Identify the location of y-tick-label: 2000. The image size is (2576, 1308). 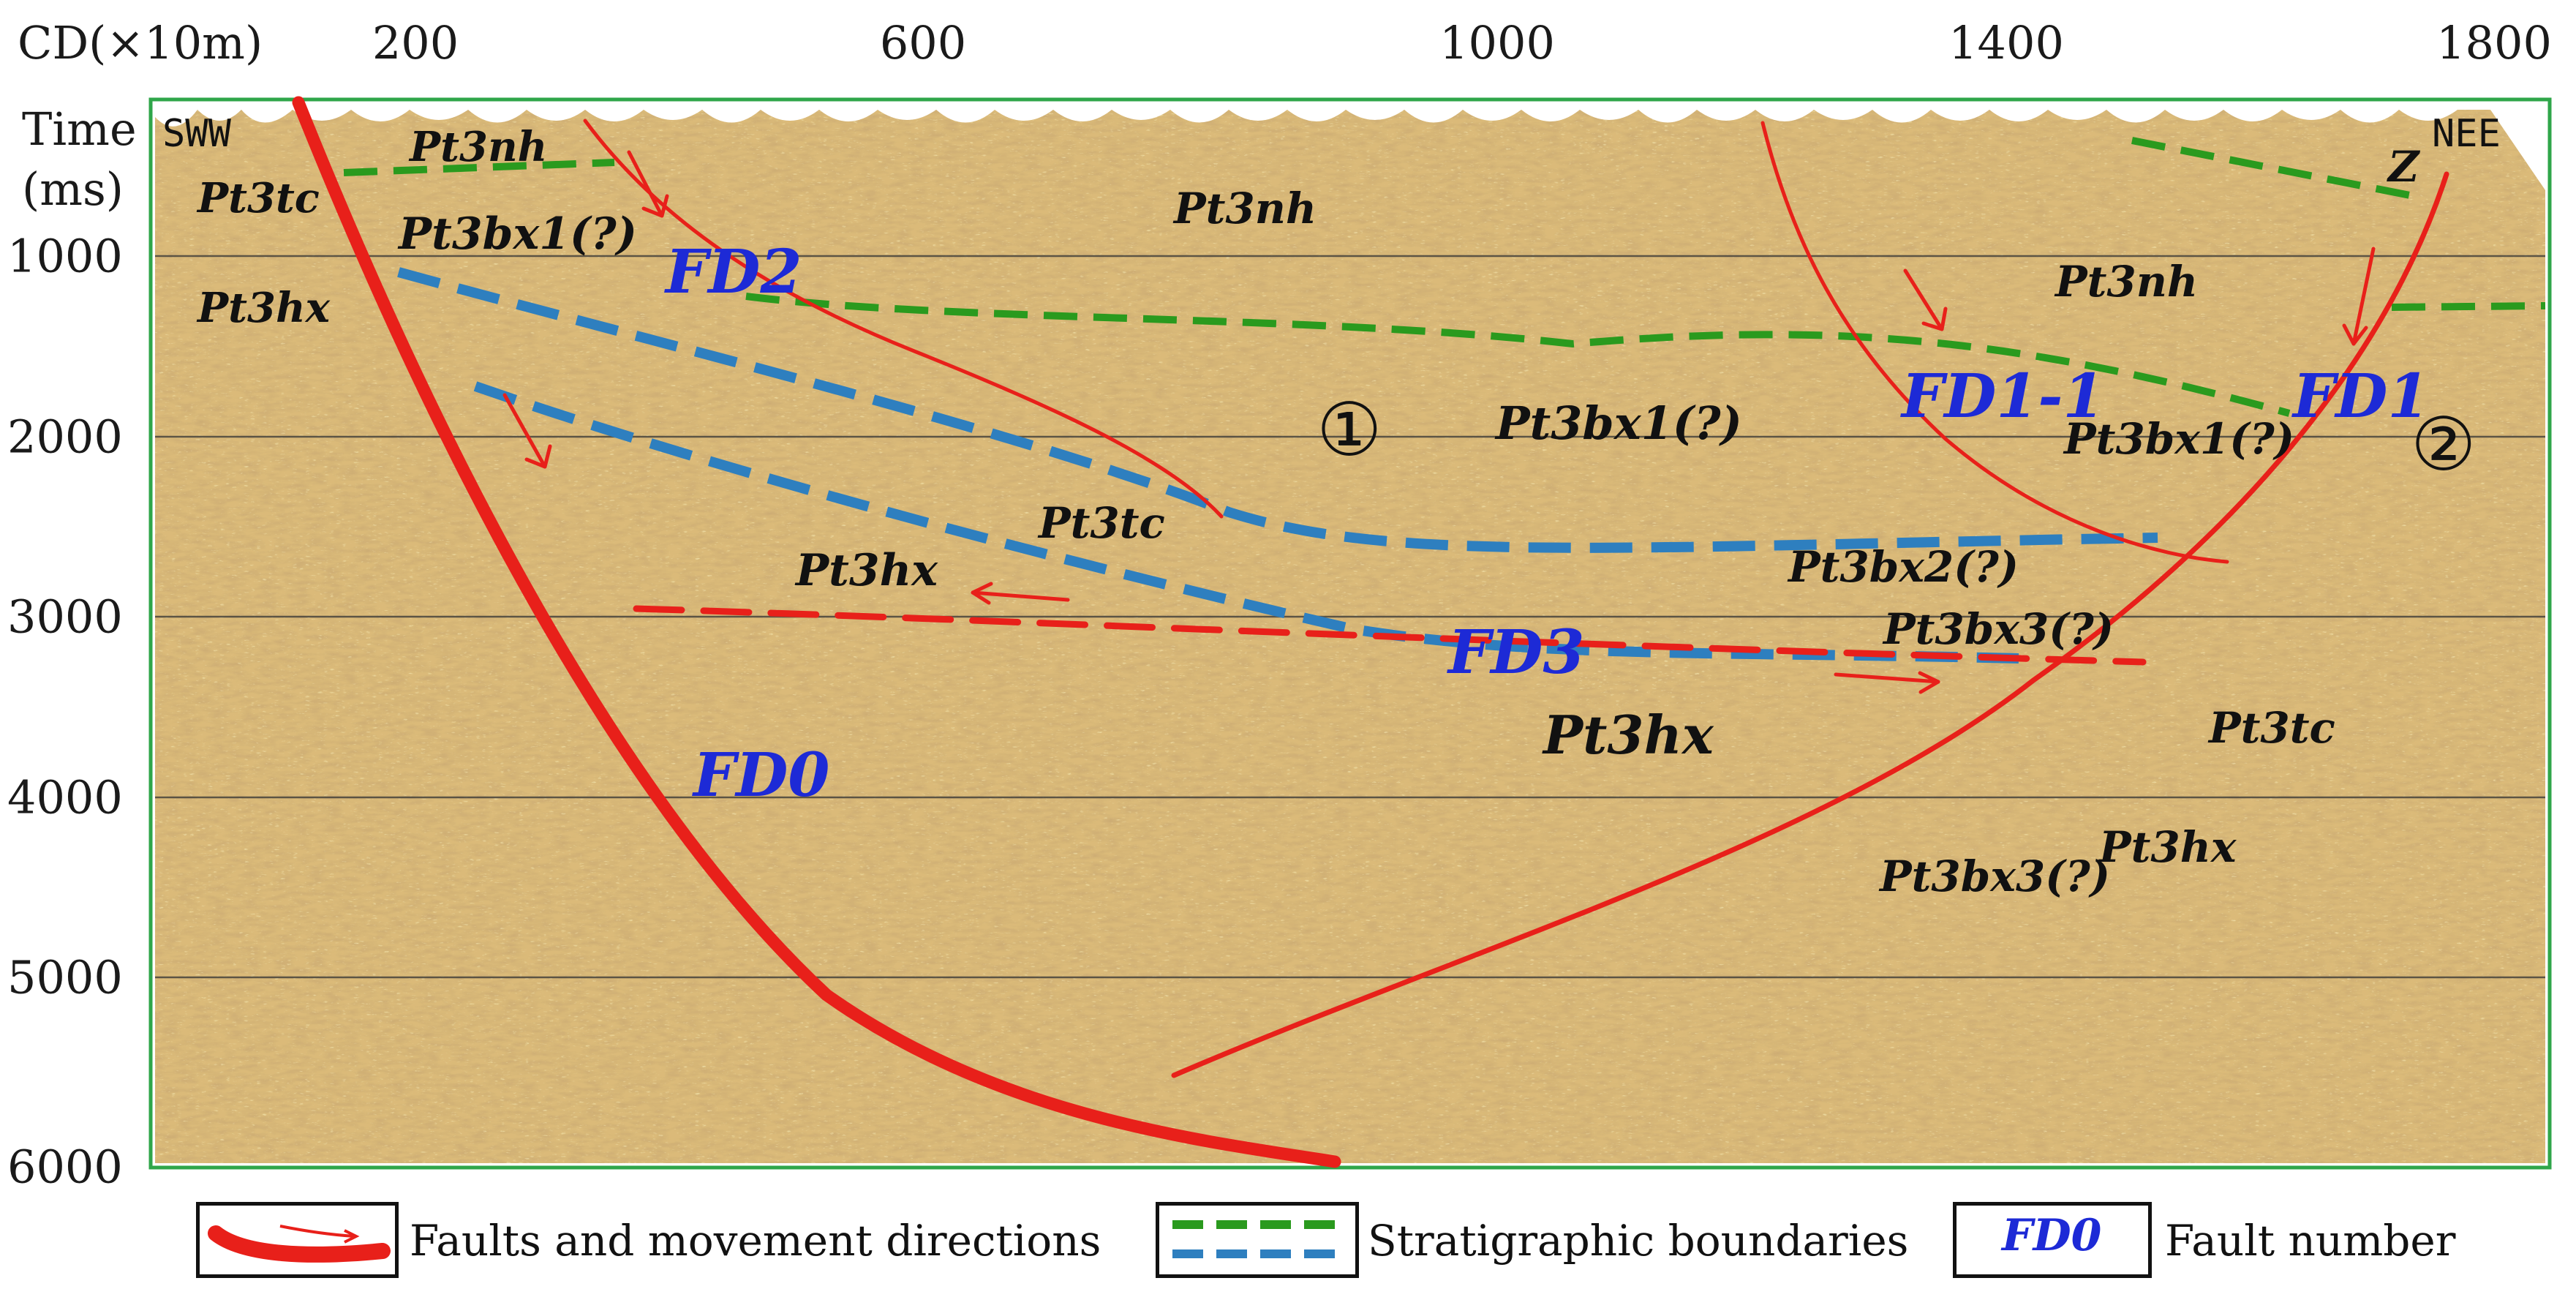
(65, 437).